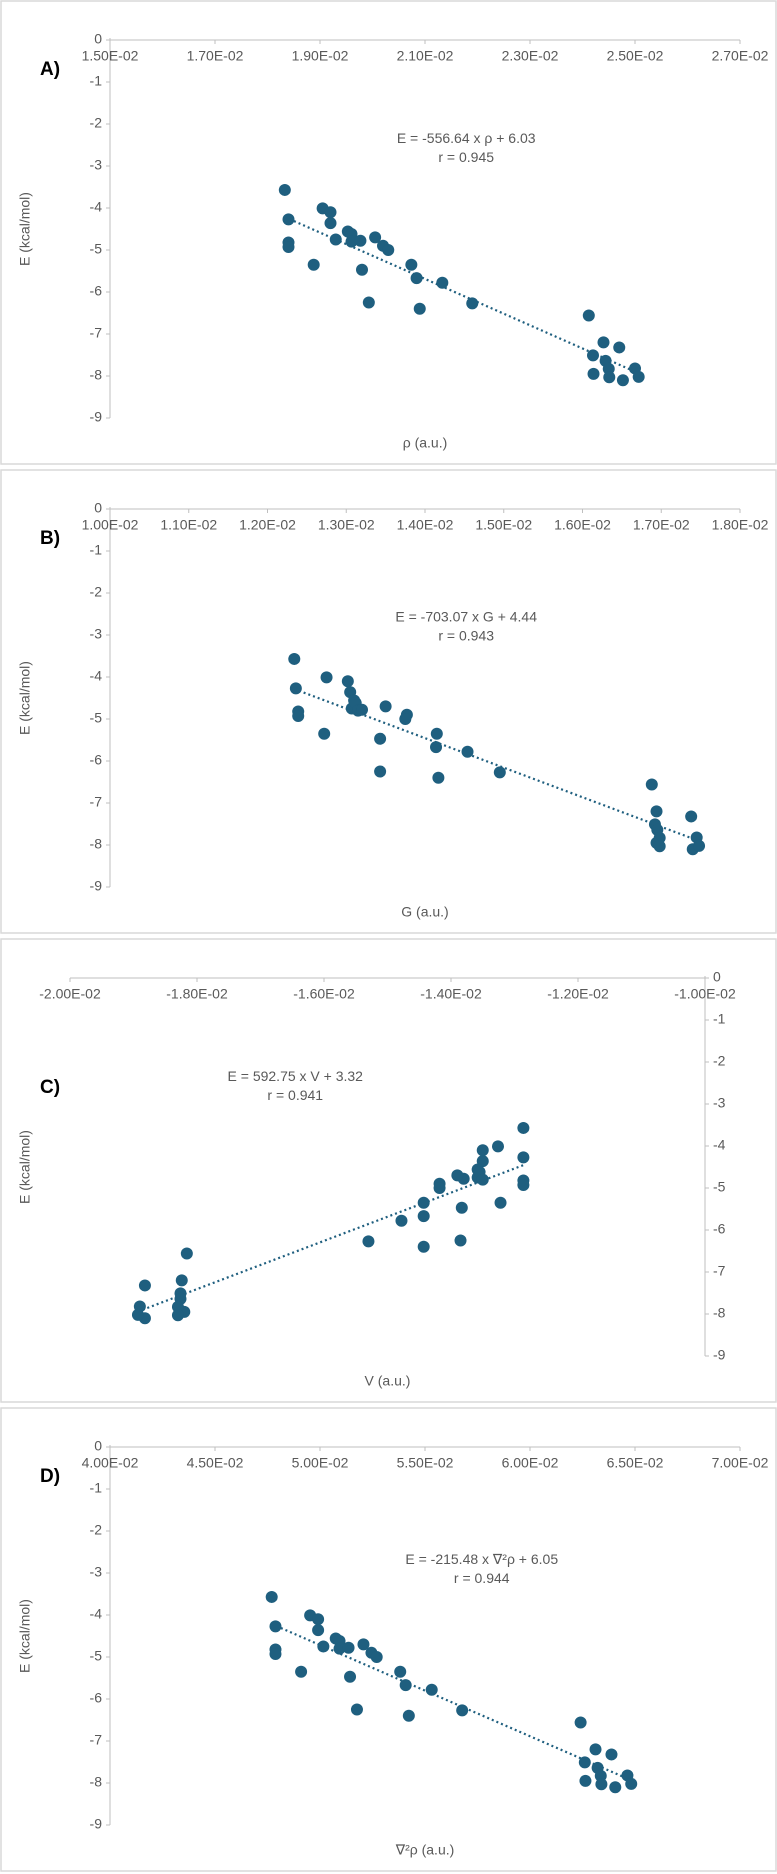 This screenshot has height=1874, width=777. Describe the element at coordinates (215, 56) in the screenshot. I see `x-tick-label: 1.70E-02` at that location.